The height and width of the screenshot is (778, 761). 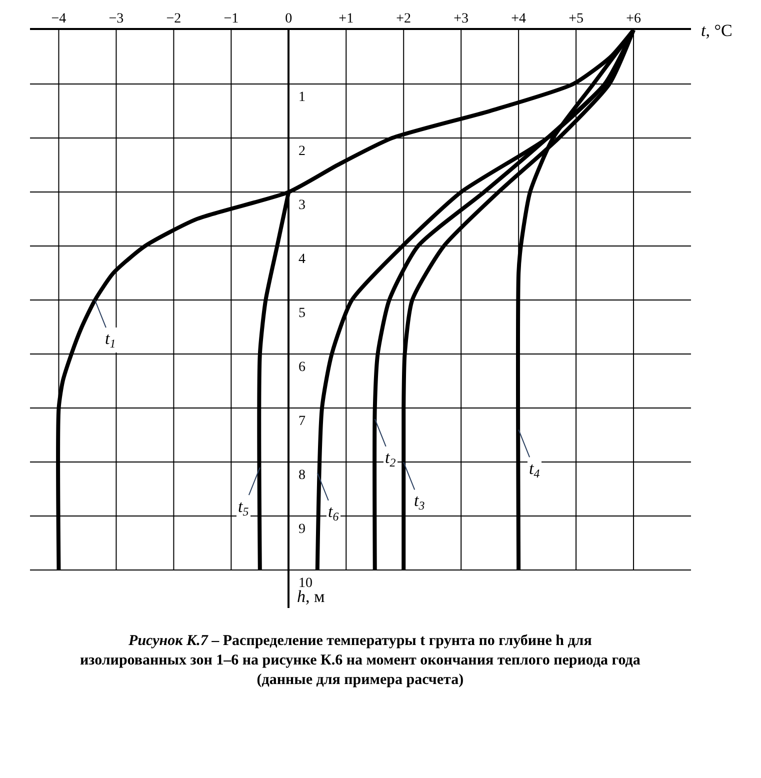 I want to click on y-tick-label: 8, so click(x=302, y=476).